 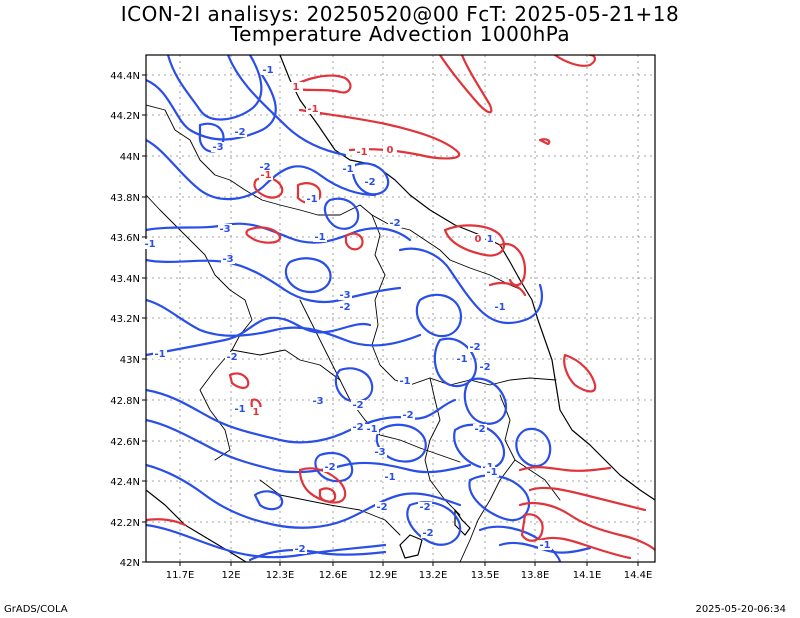 What do you see at coordinates (125, 279) in the screenshot?
I see `lat-tick-label: 43.4N` at bounding box center [125, 279].